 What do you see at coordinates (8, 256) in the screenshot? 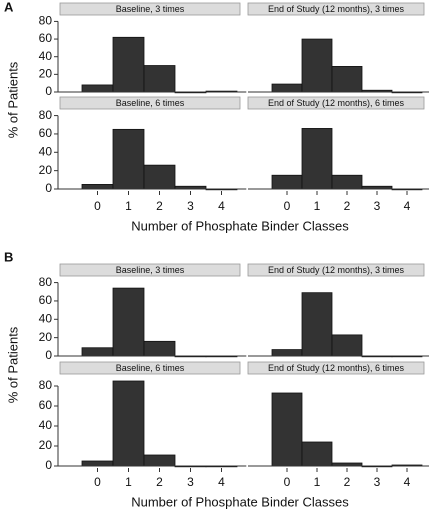
I see `panel-label: B` at bounding box center [8, 256].